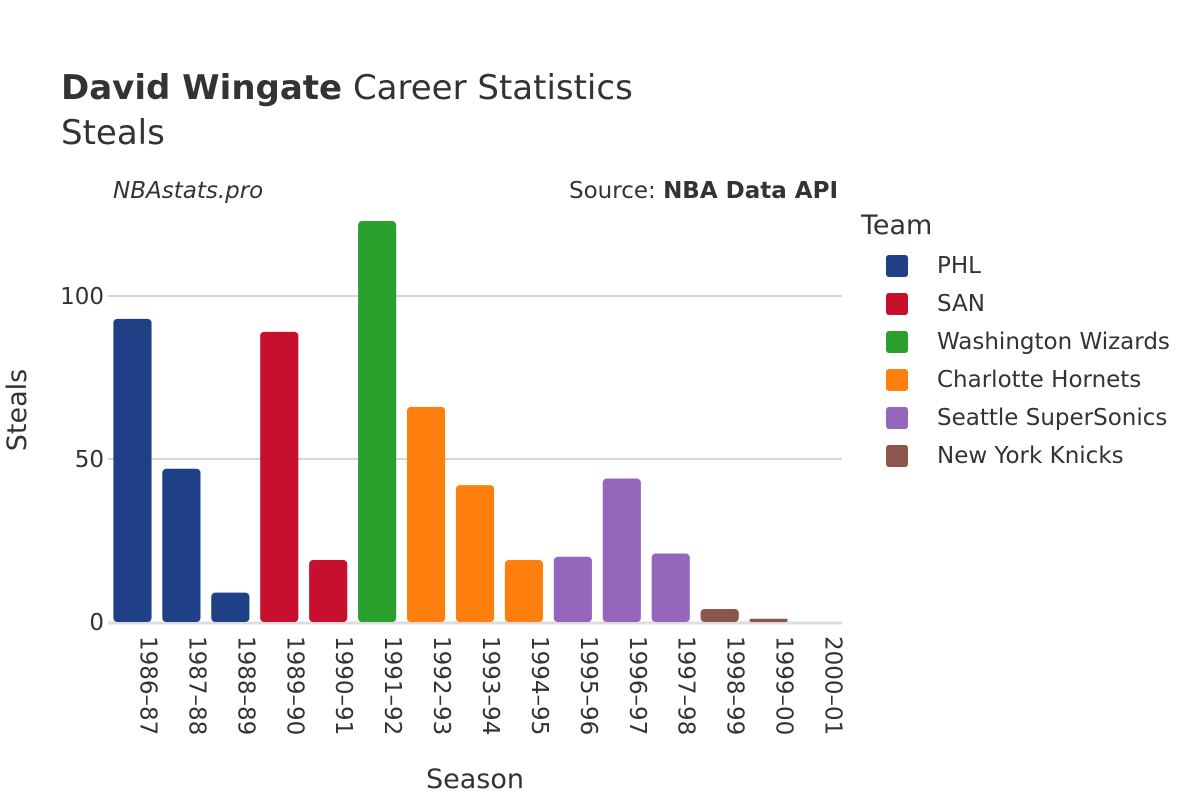 The width and height of the screenshot is (1200, 800). What do you see at coordinates (196, 685) in the screenshot?
I see `x-tick-label: 1987–88` at bounding box center [196, 685].